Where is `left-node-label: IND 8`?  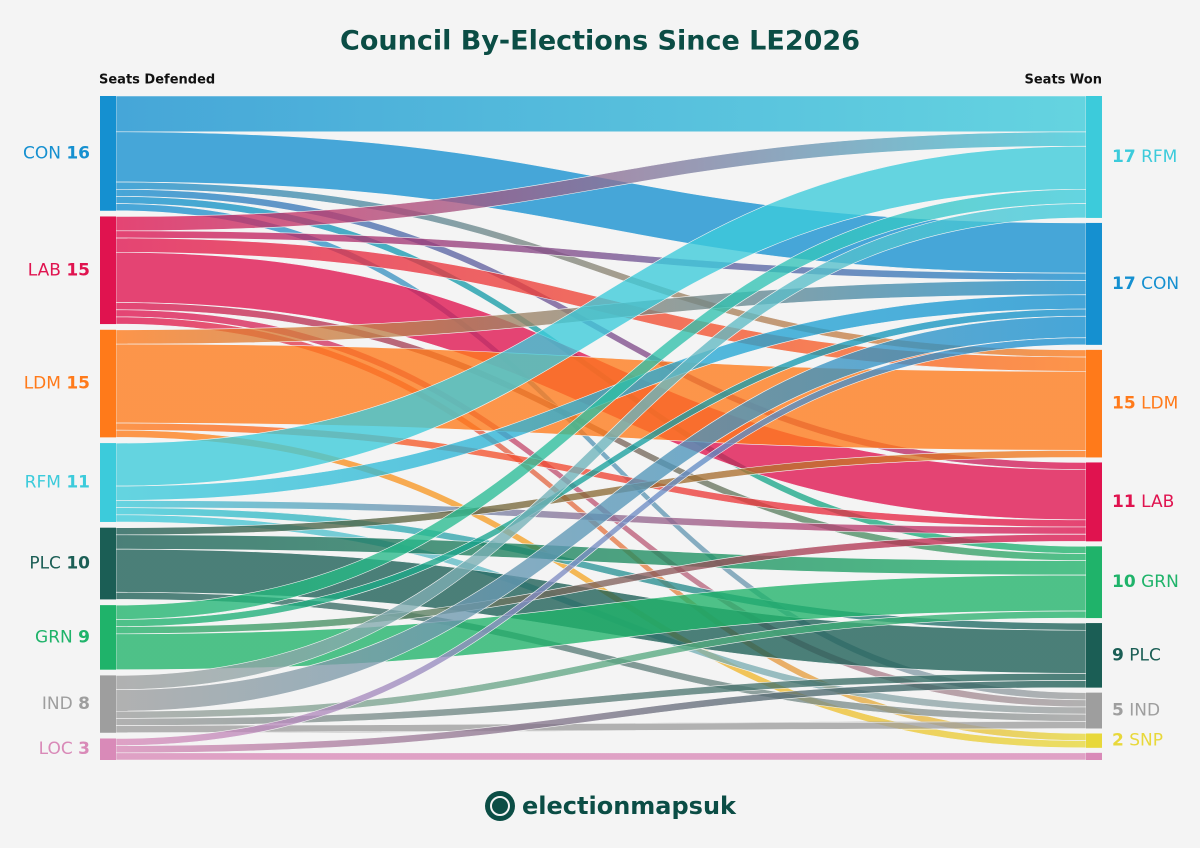 left-node-label: IND 8 is located at coordinates (66, 704).